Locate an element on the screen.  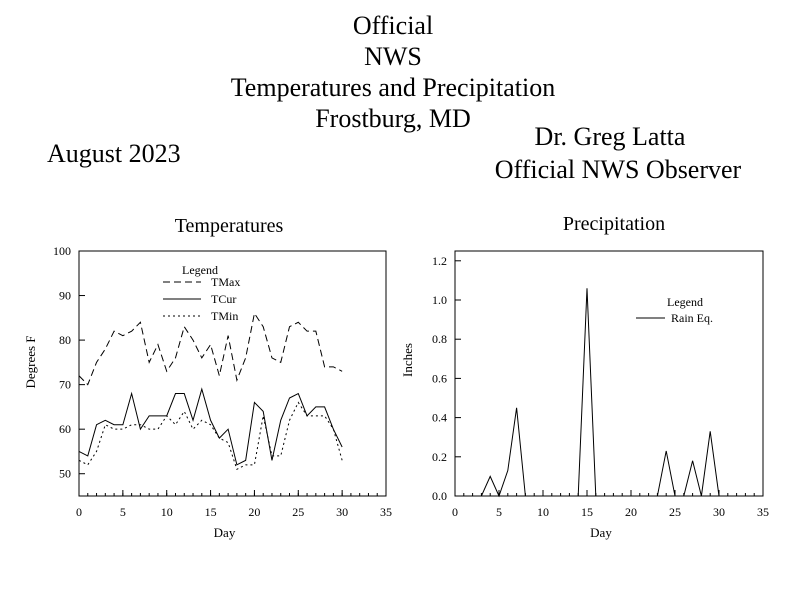
series-line-tmin is located at coordinates (210, 435).